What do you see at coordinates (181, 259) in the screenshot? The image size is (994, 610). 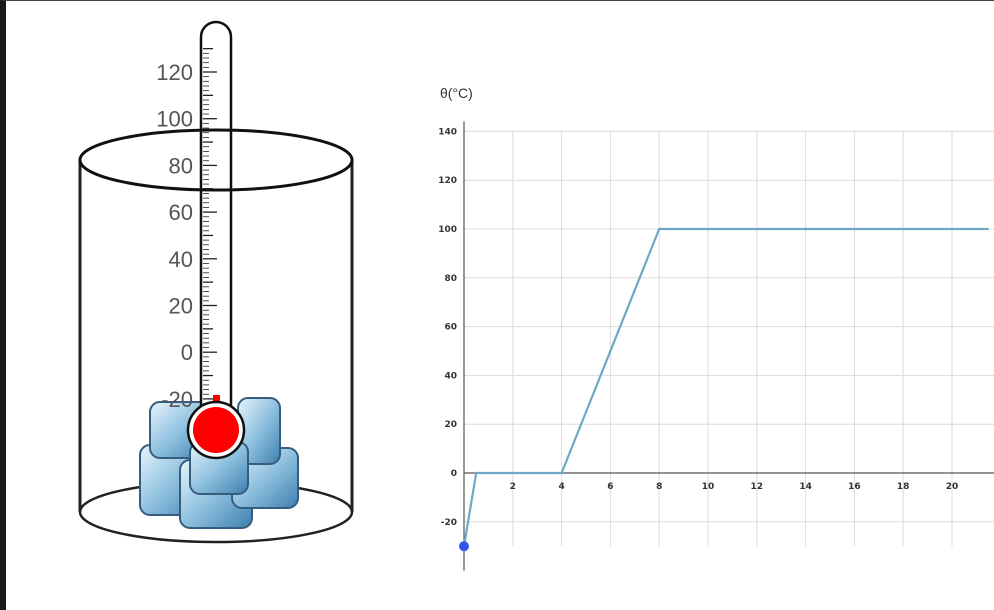 I see `thermometer-scale-label: 40` at bounding box center [181, 259].